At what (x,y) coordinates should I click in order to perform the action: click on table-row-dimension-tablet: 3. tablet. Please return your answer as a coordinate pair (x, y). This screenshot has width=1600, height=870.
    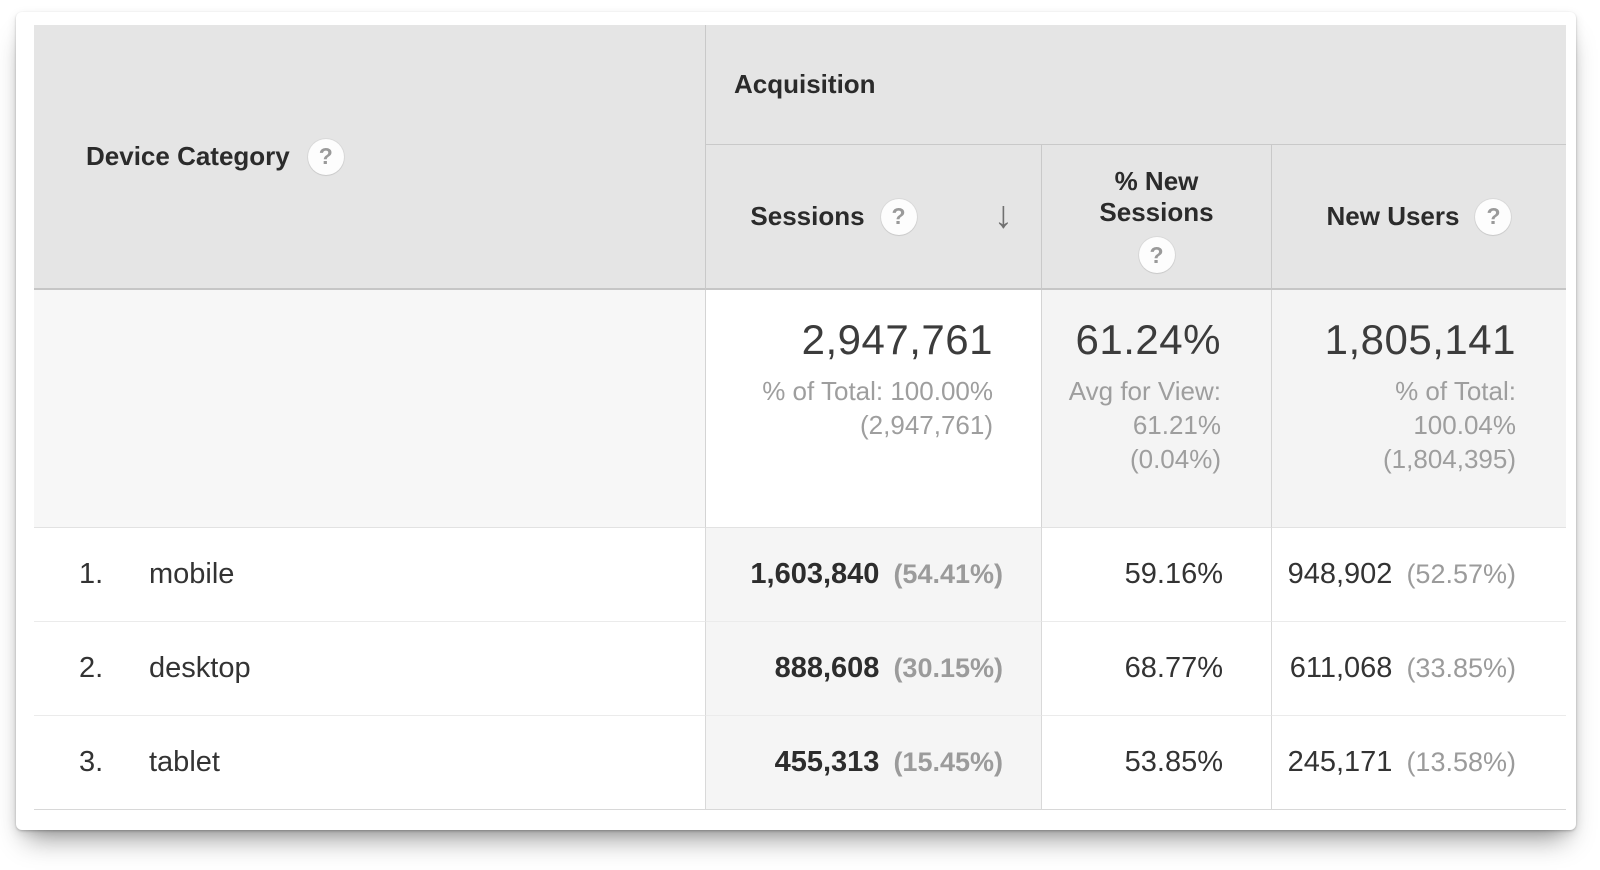
    Looking at the image, I should click on (370, 763).